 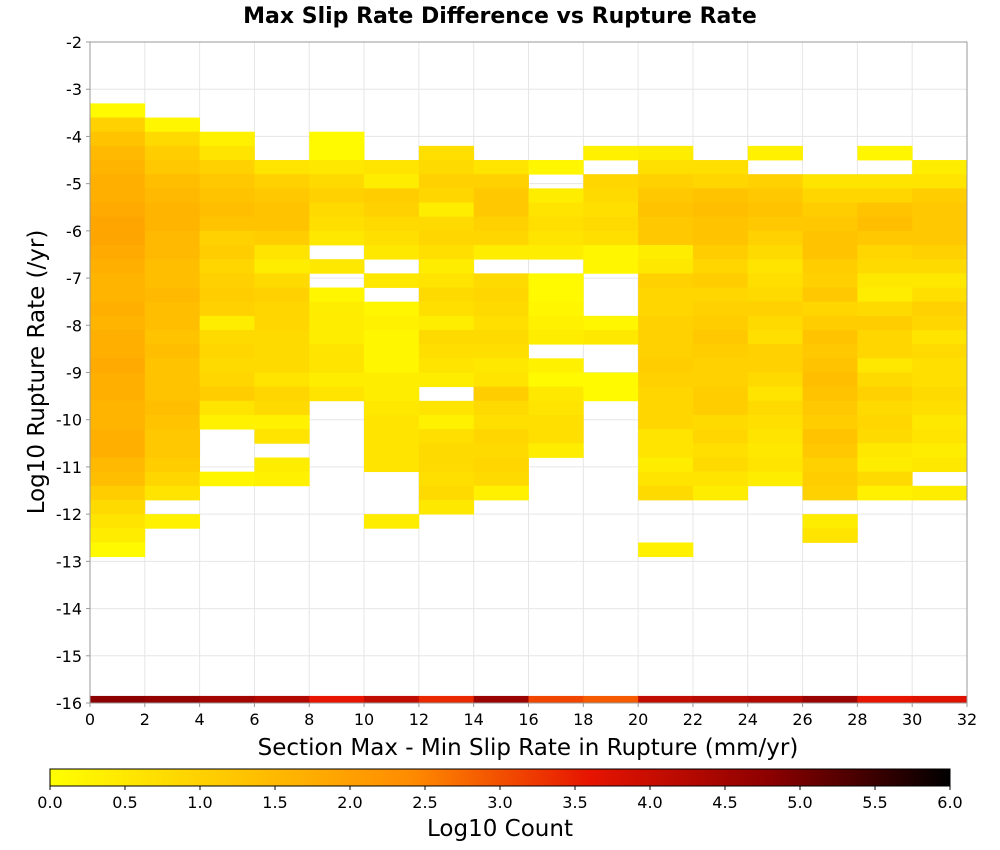 I want to click on x-tick-label: 4, so click(x=200, y=719).